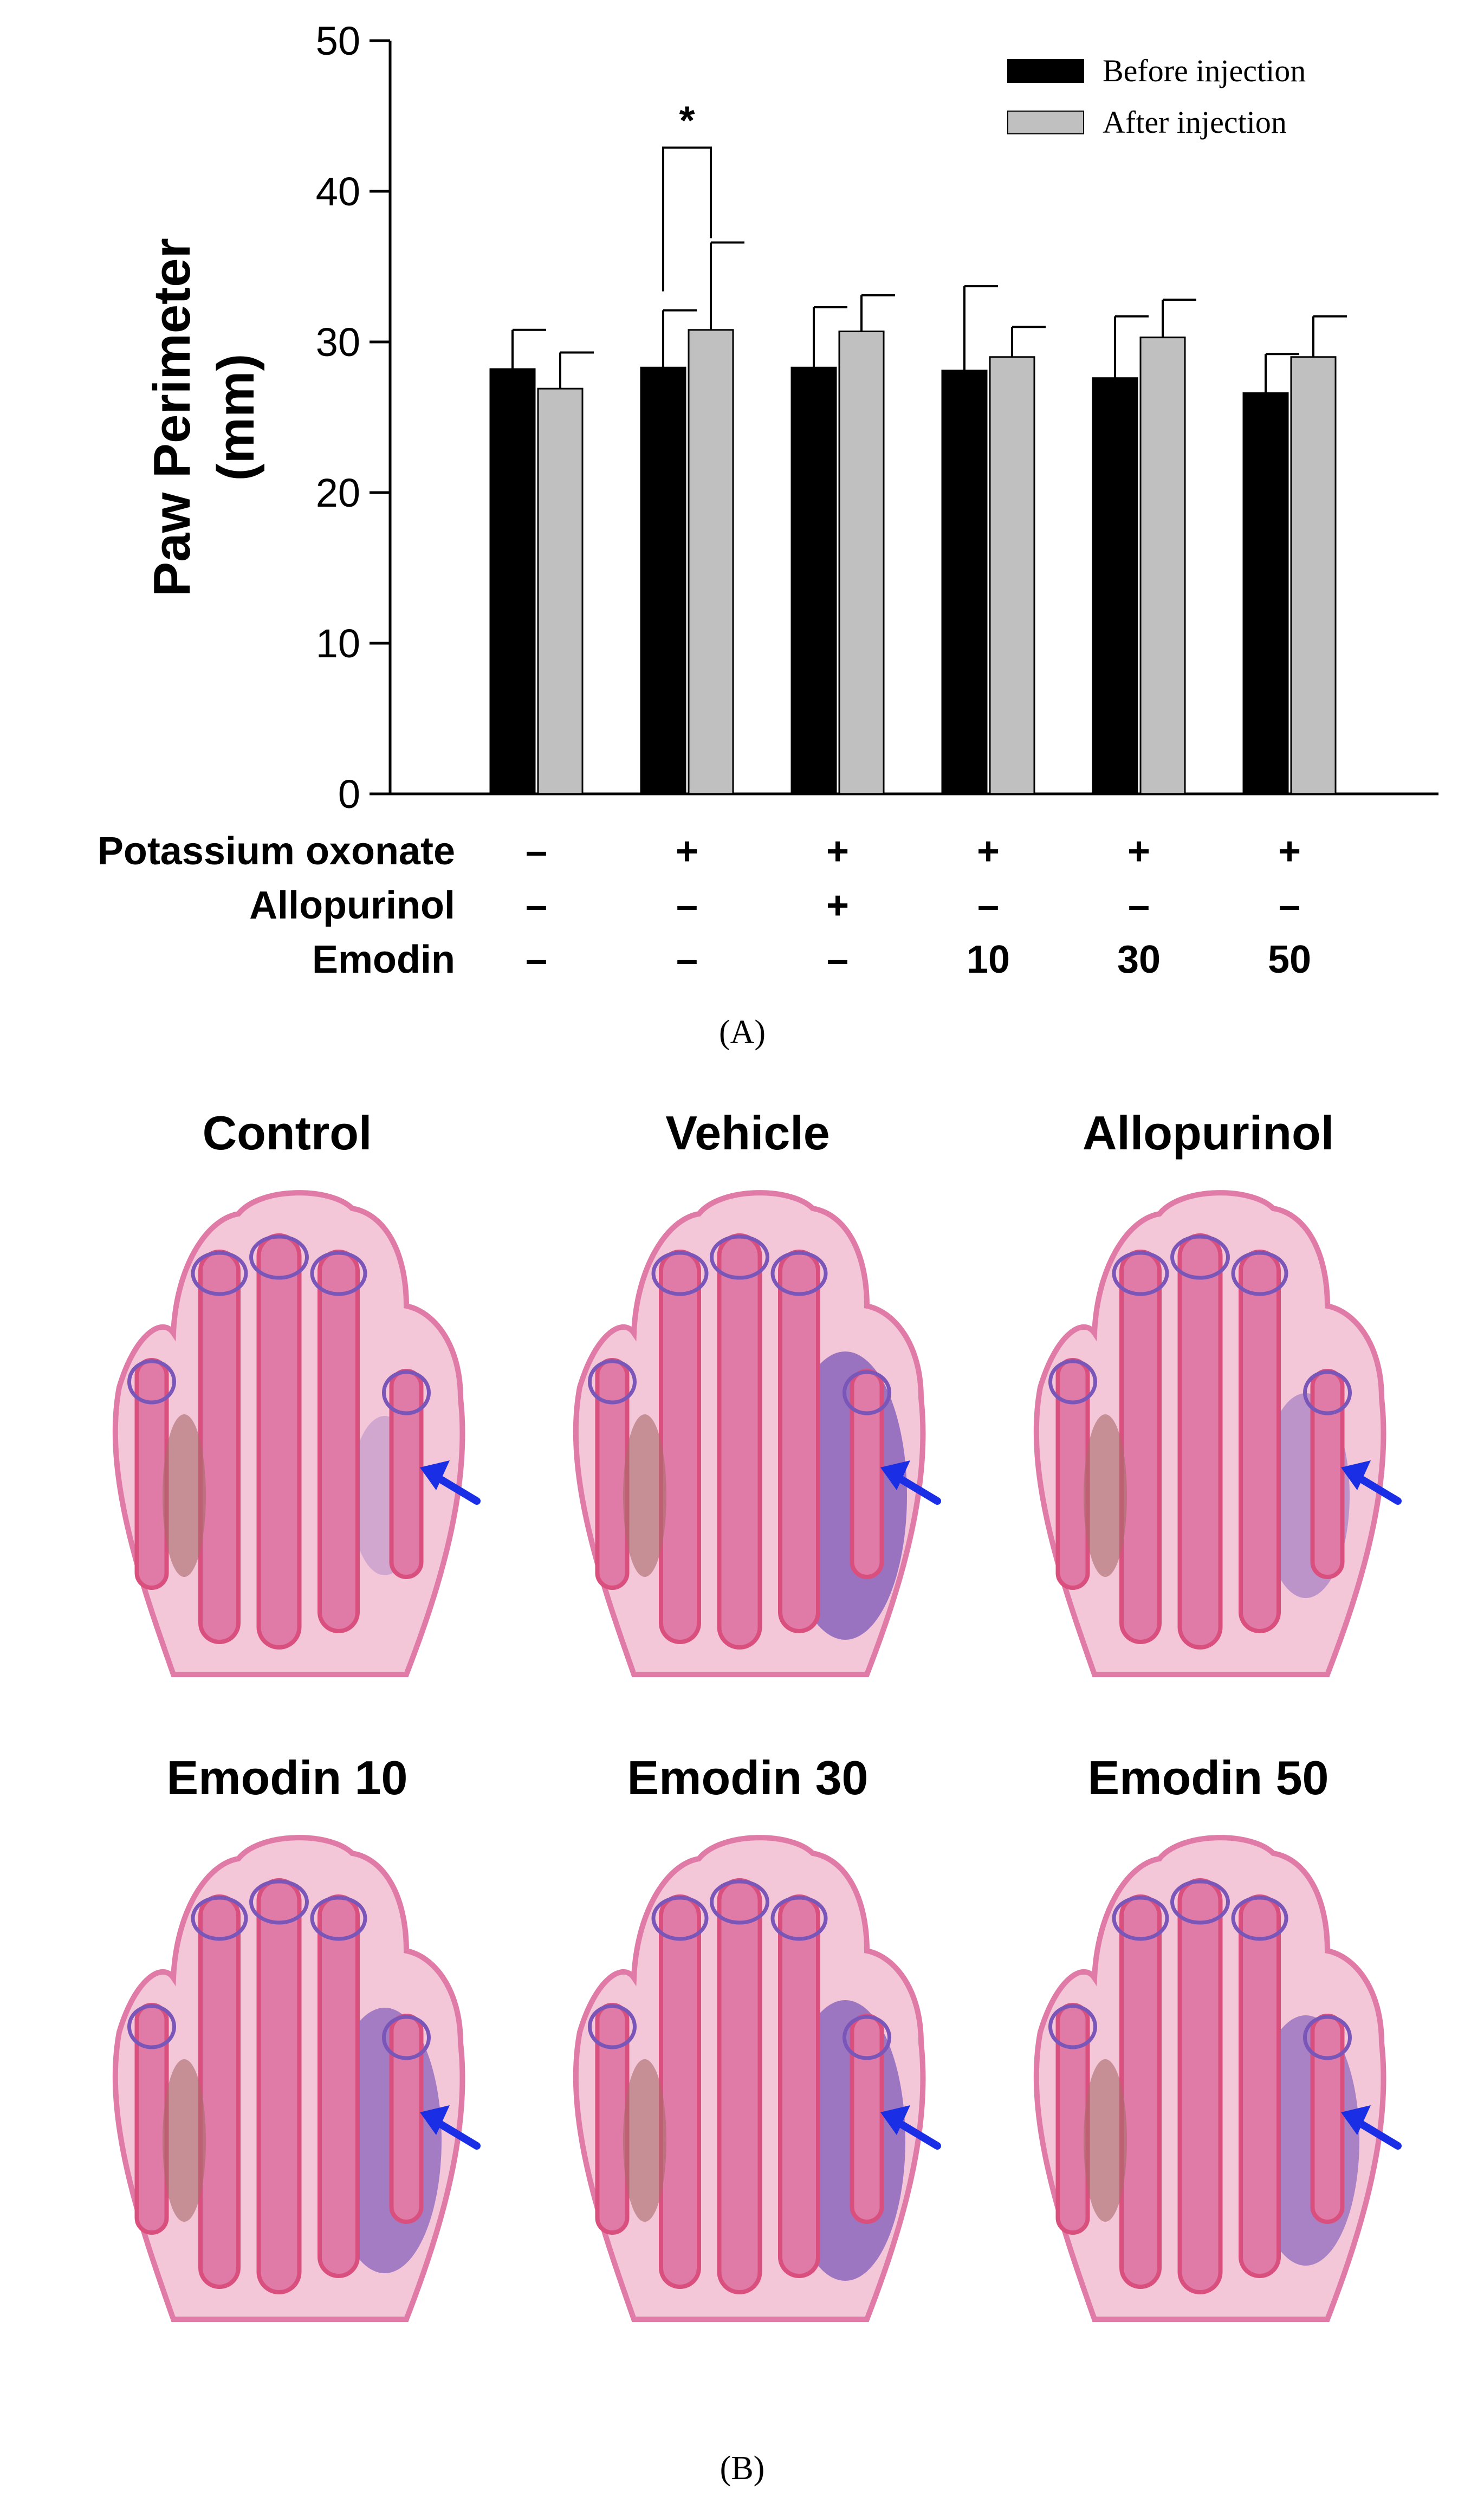  What do you see at coordinates (338, 343) in the screenshot?
I see `y-tick-label: 30` at bounding box center [338, 343].